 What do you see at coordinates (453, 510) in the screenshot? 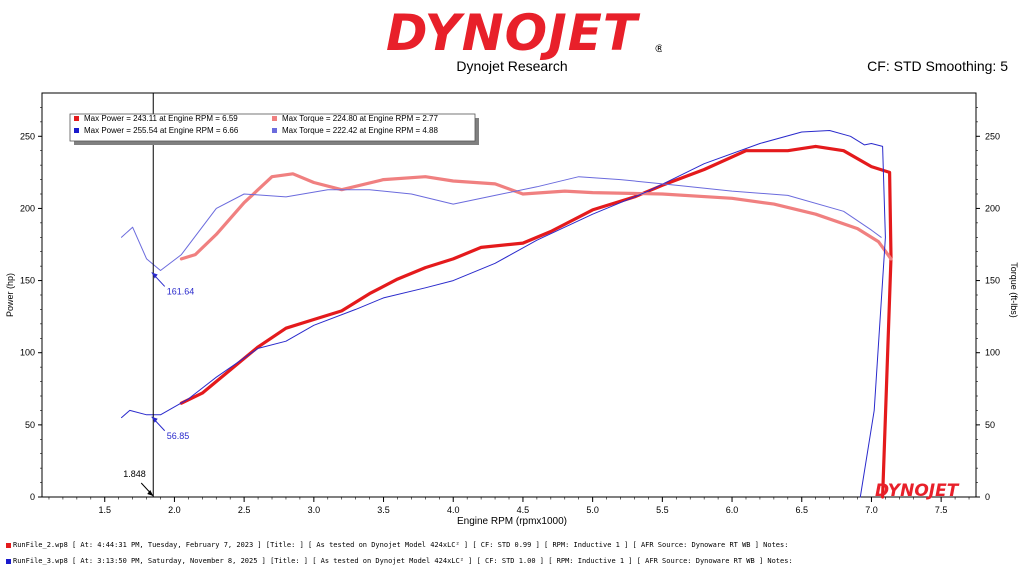
I see `x-tick-label: 4.0` at bounding box center [453, 510].